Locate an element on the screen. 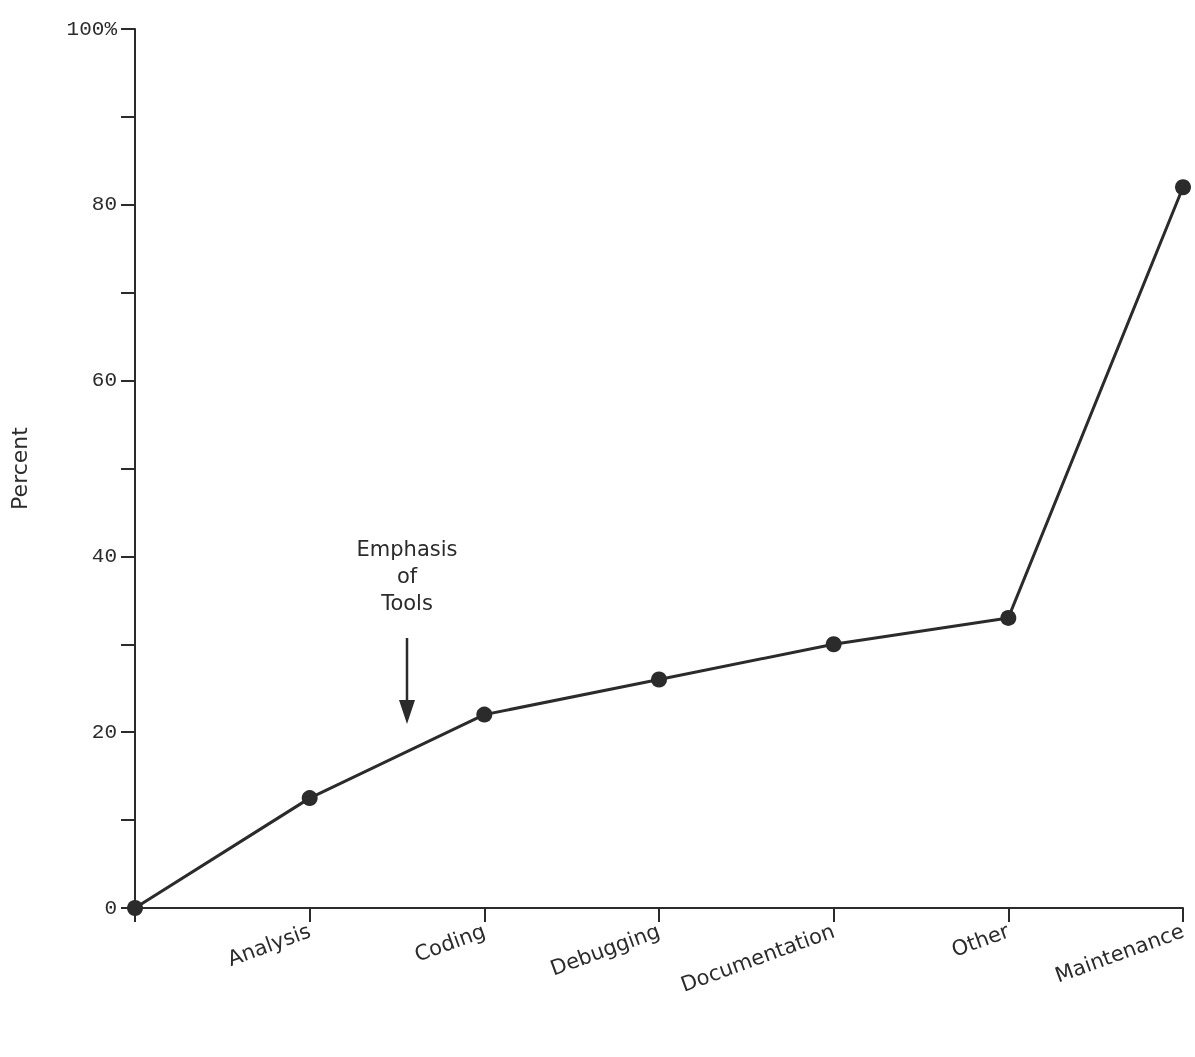  annotation: Emphasis of Tools is located at coordinates (407, 575).